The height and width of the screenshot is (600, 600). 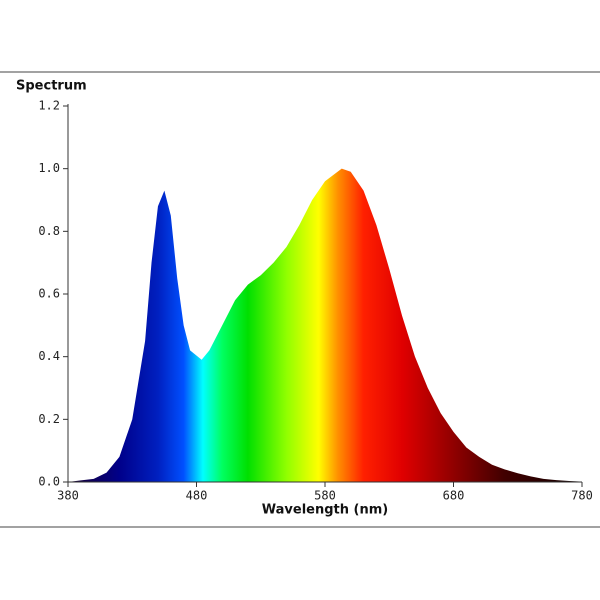 What do you see at coordinates (49, 356) in the screenshot?
I see `y-tick-label: 0.4` at bounding box center [49, 356].